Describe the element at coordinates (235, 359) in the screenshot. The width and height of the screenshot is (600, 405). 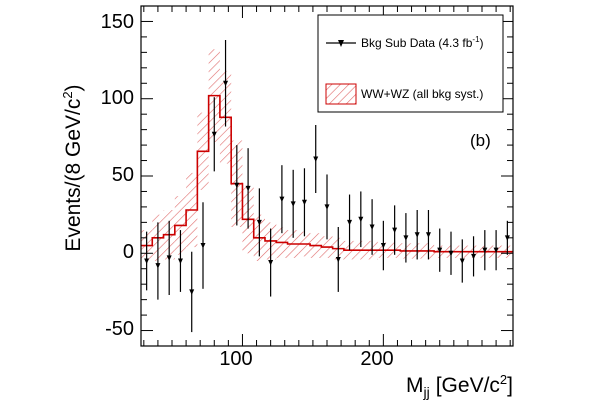
I see `x-tick-label: 100` at that location.